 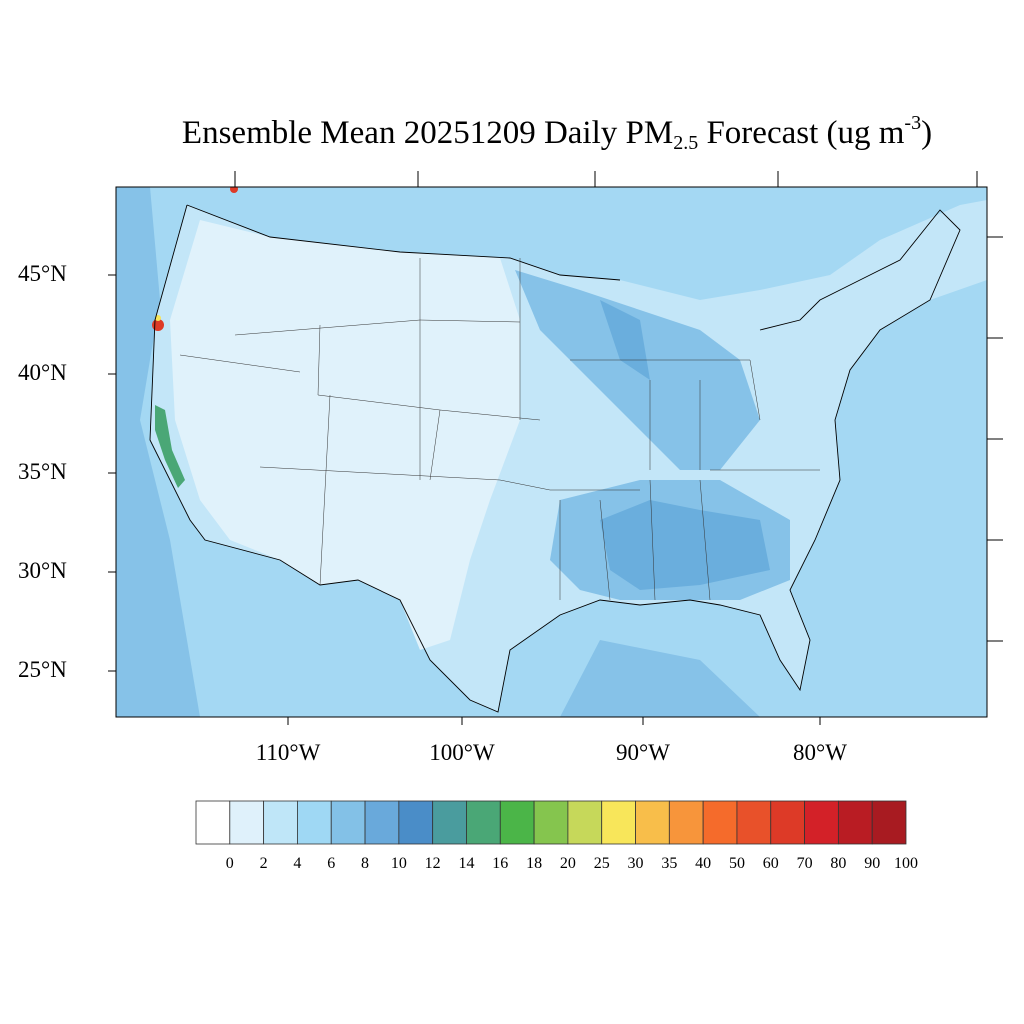 What do you see at coordinates (462, 752) in the screenshot?
I see `lon-label: 100°W` at bounding box center [462, 752].